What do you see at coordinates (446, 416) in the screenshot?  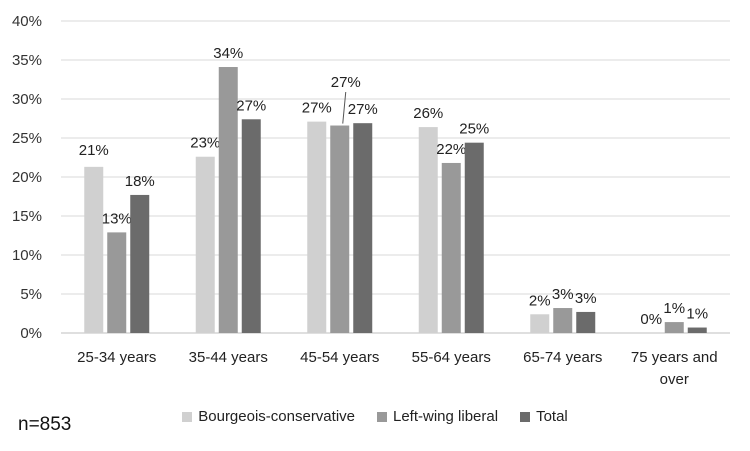 I see `legend-label-left-wing-liberal: Left-wing liberal` at bounding box center [446, 416].